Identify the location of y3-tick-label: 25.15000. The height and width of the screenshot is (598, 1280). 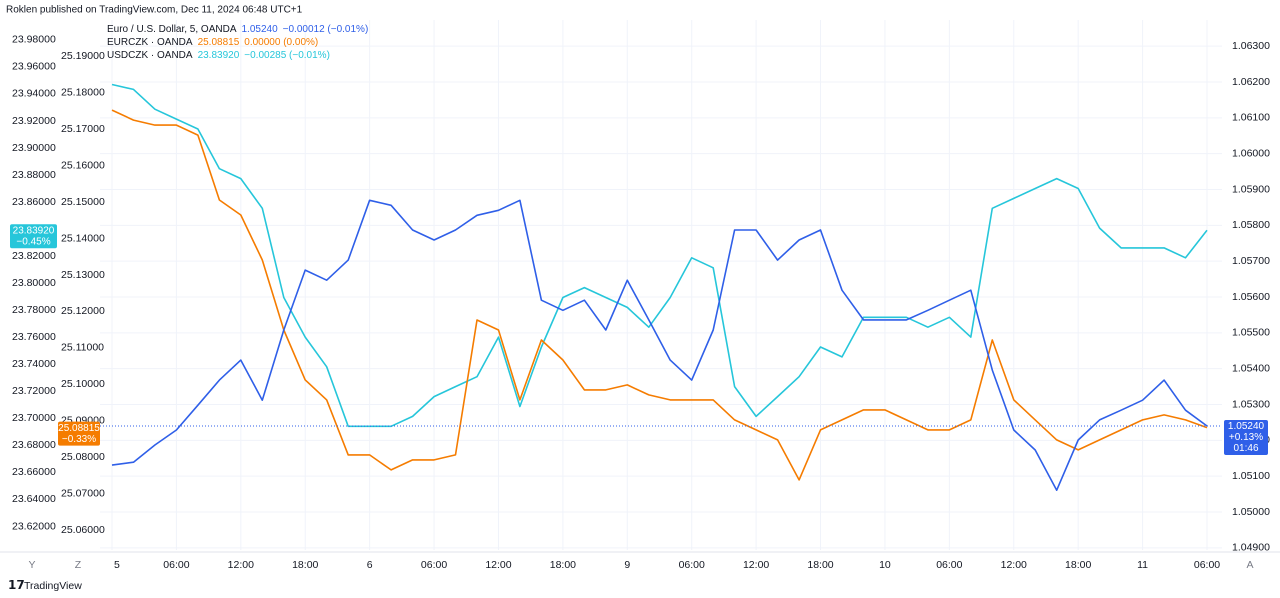
(83, 202).